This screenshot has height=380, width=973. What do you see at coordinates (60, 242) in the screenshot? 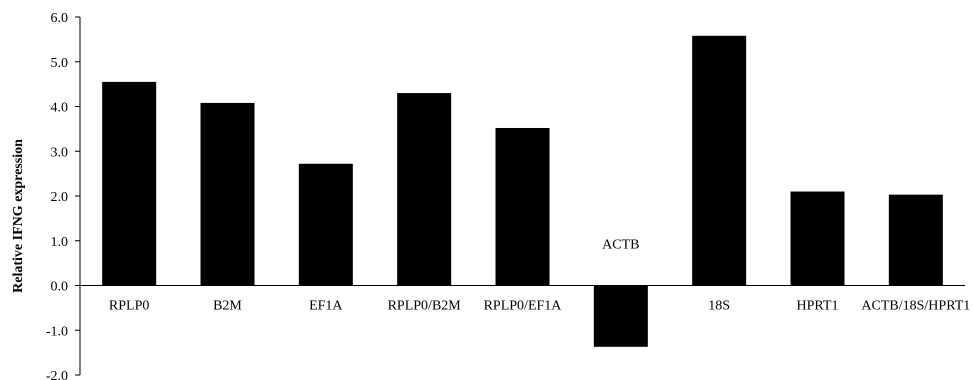
I see `y-tick-label: 1.0` at bounding box center [60, 242].